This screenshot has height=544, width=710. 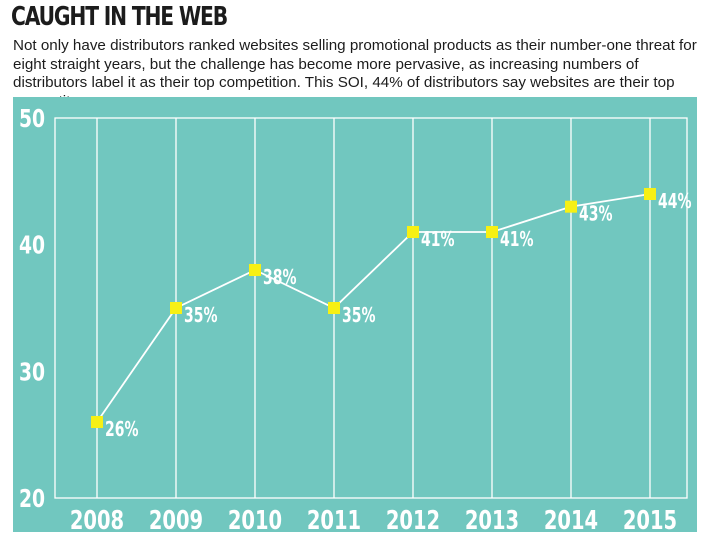 I want to click on x-tick-2009: 2009, so click(x=176, y=520).